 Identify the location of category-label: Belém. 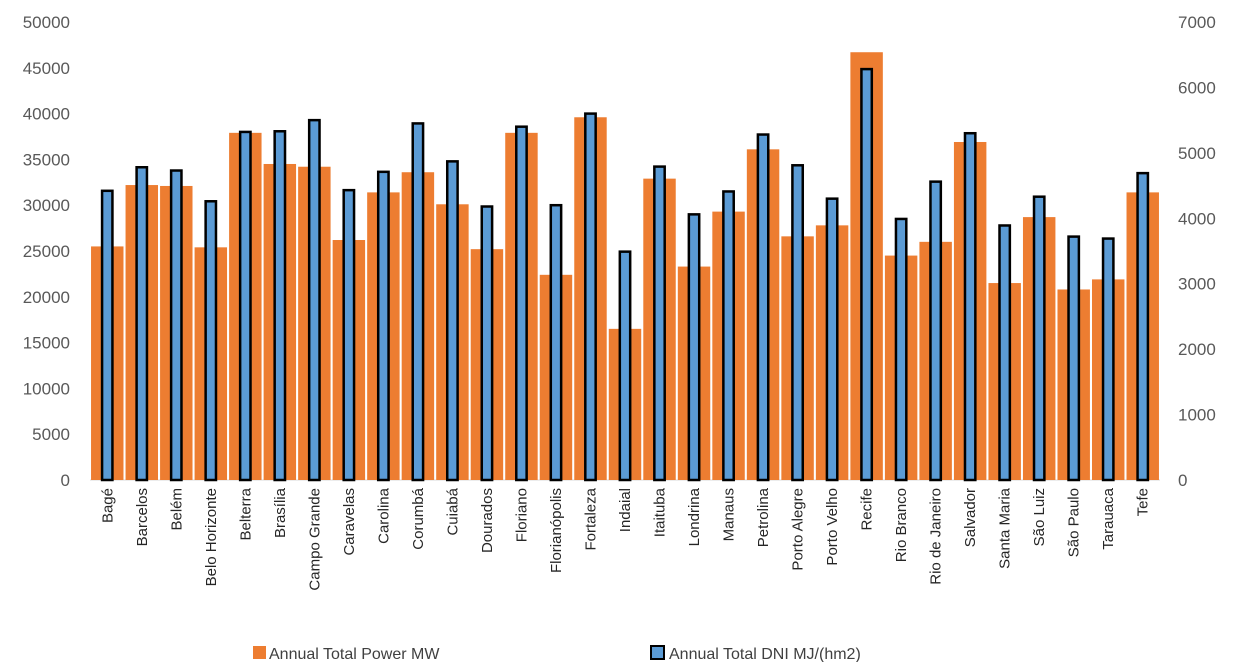
(176, 509).